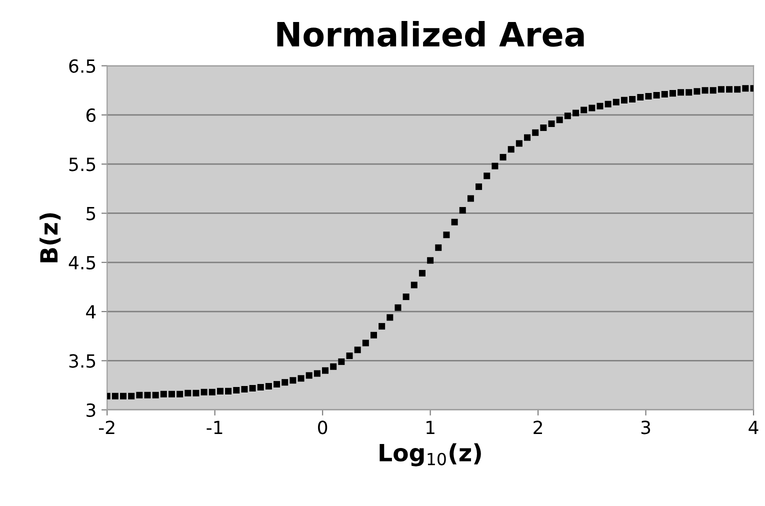 This screenshot has width=765, height=506. What do you see at coordinates (91, 115) in the screenshot?
I see `y-tick-label: 6` at bounding box center [91, 115].